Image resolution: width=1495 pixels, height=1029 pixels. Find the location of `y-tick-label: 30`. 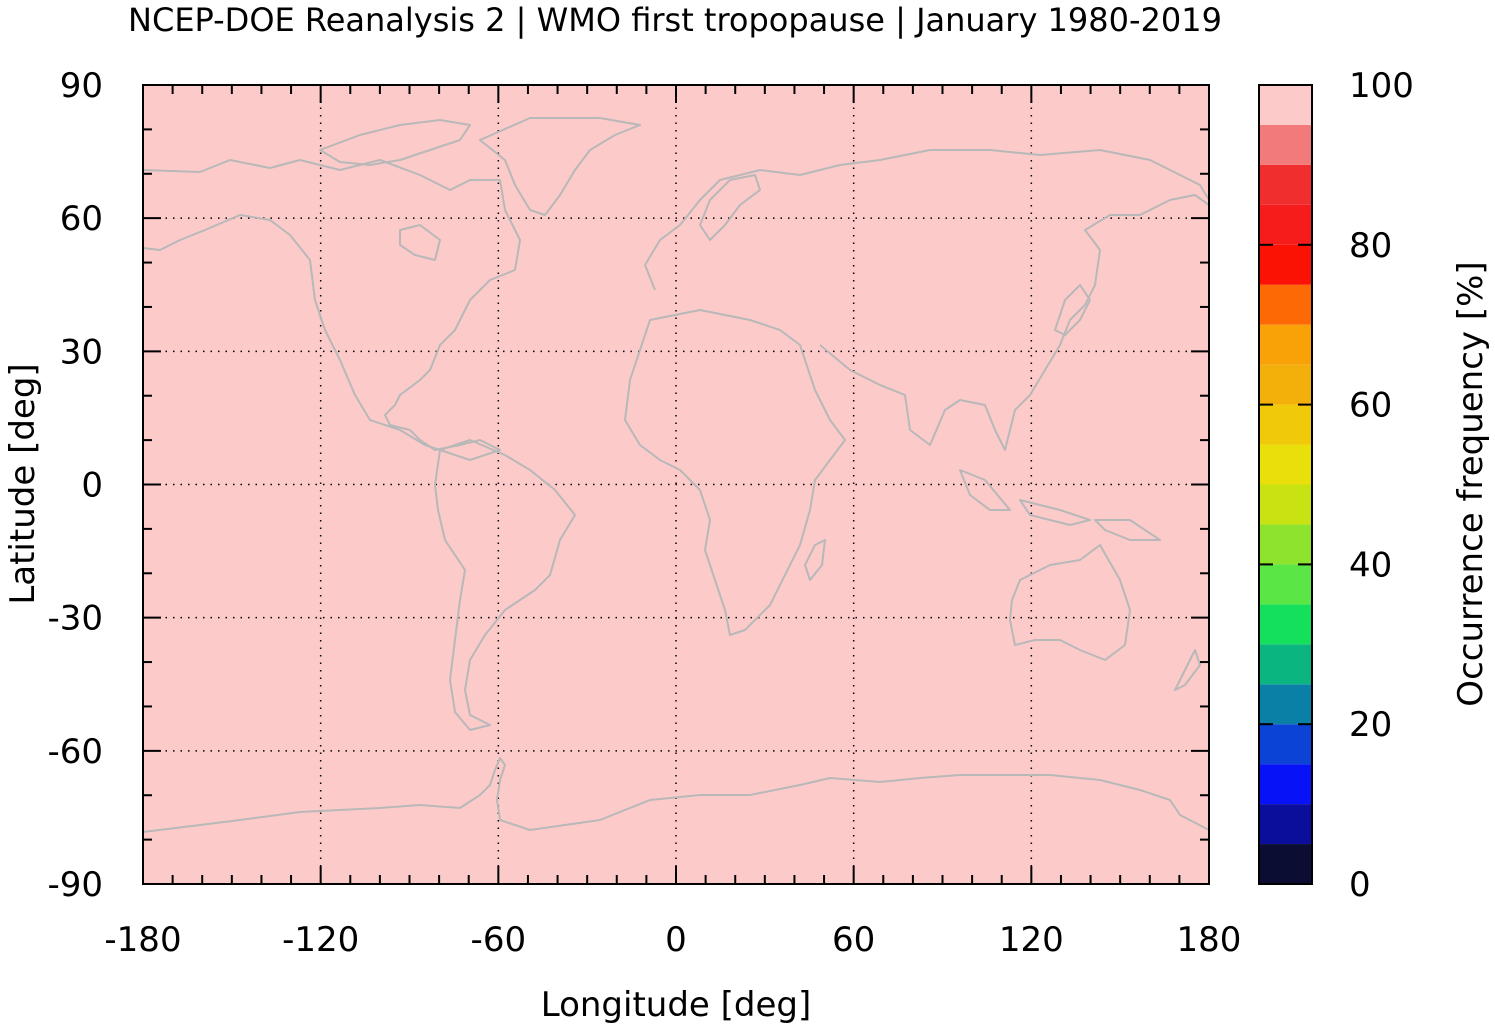

y-tick-label: 30 is located at coordinates (81, 352).